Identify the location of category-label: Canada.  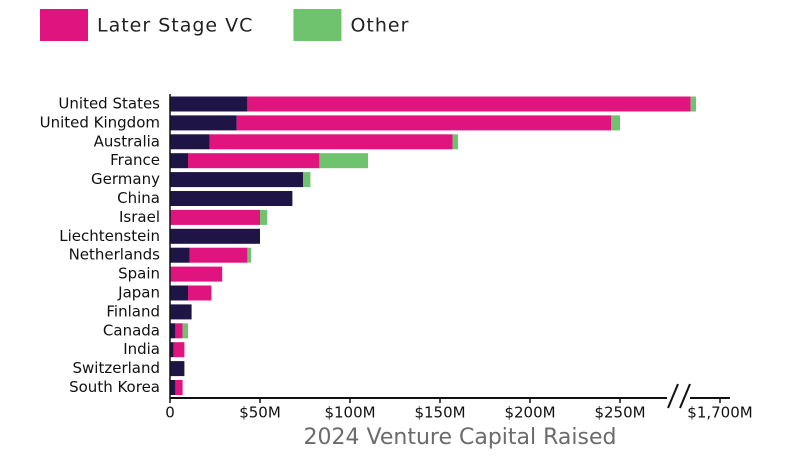
(131, 330).